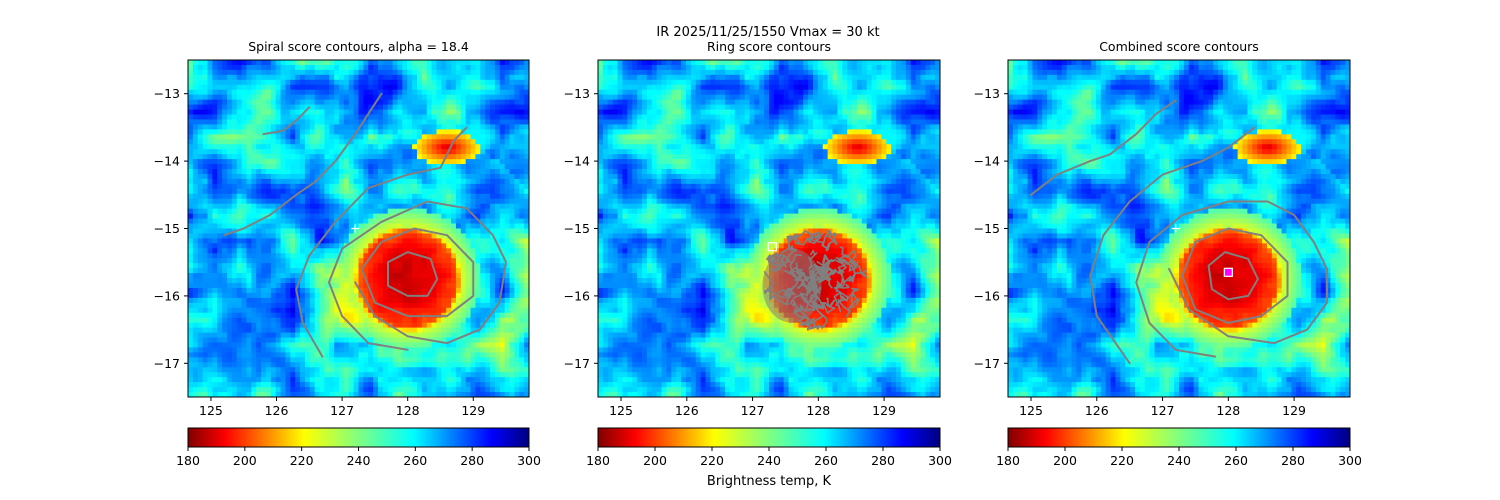  Describe the element at coordinates (792, 285) in the screenshot. I see `ring-contour-cluster` at that location.